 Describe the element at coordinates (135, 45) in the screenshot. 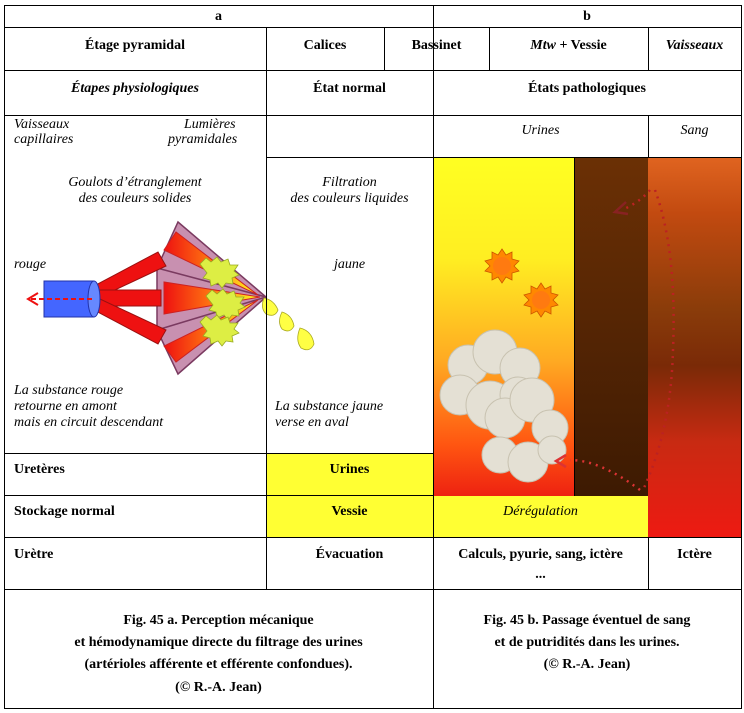

I see `label-etage-pyramidal: Étage pyramidal` at that location.